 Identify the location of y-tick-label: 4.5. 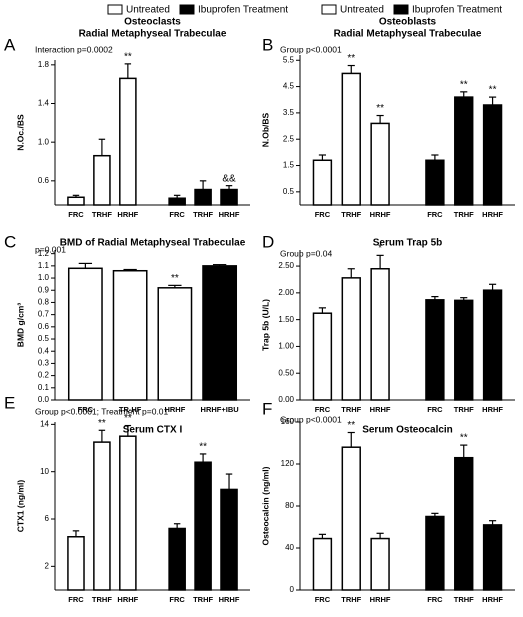
(289, 86).